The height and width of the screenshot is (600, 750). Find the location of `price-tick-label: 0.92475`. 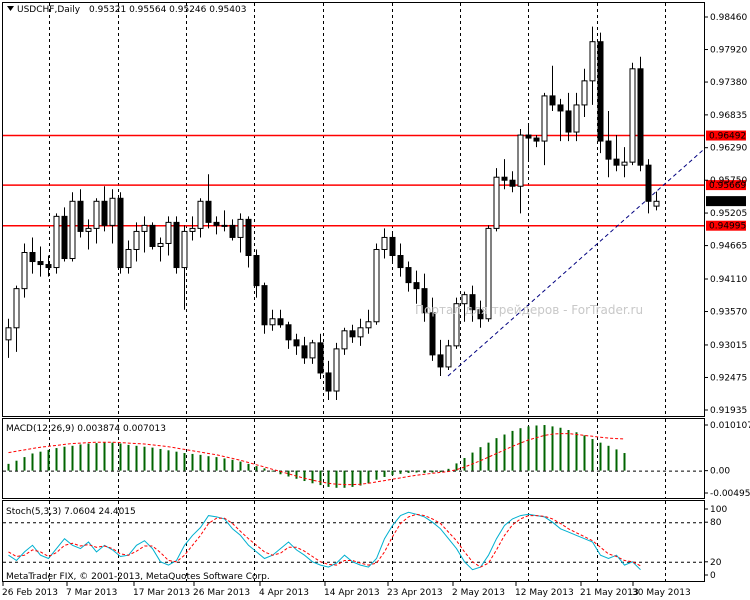

price-tick-label: 0.92475 is located at coordinates (728, 378).